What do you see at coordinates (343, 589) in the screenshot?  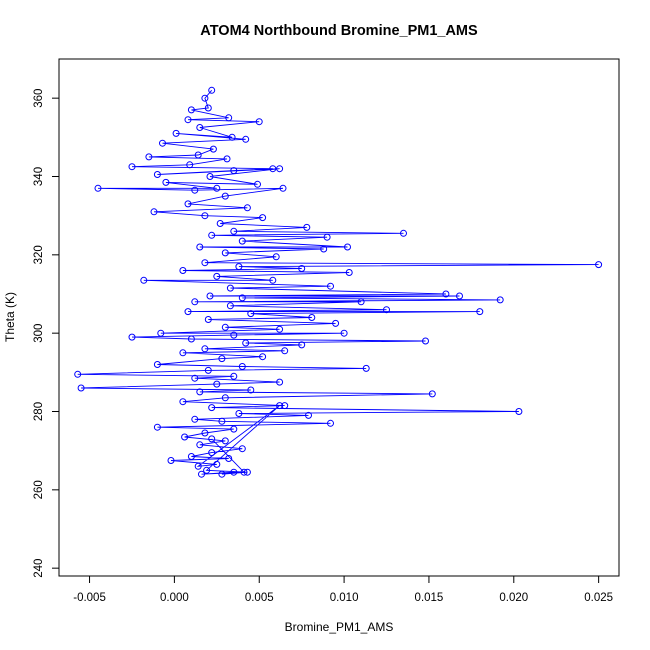 I see `x-axis: -0.005 0.000 0.005 0.010 0.015 0.020 0.025` at bounding box center [343, 589].